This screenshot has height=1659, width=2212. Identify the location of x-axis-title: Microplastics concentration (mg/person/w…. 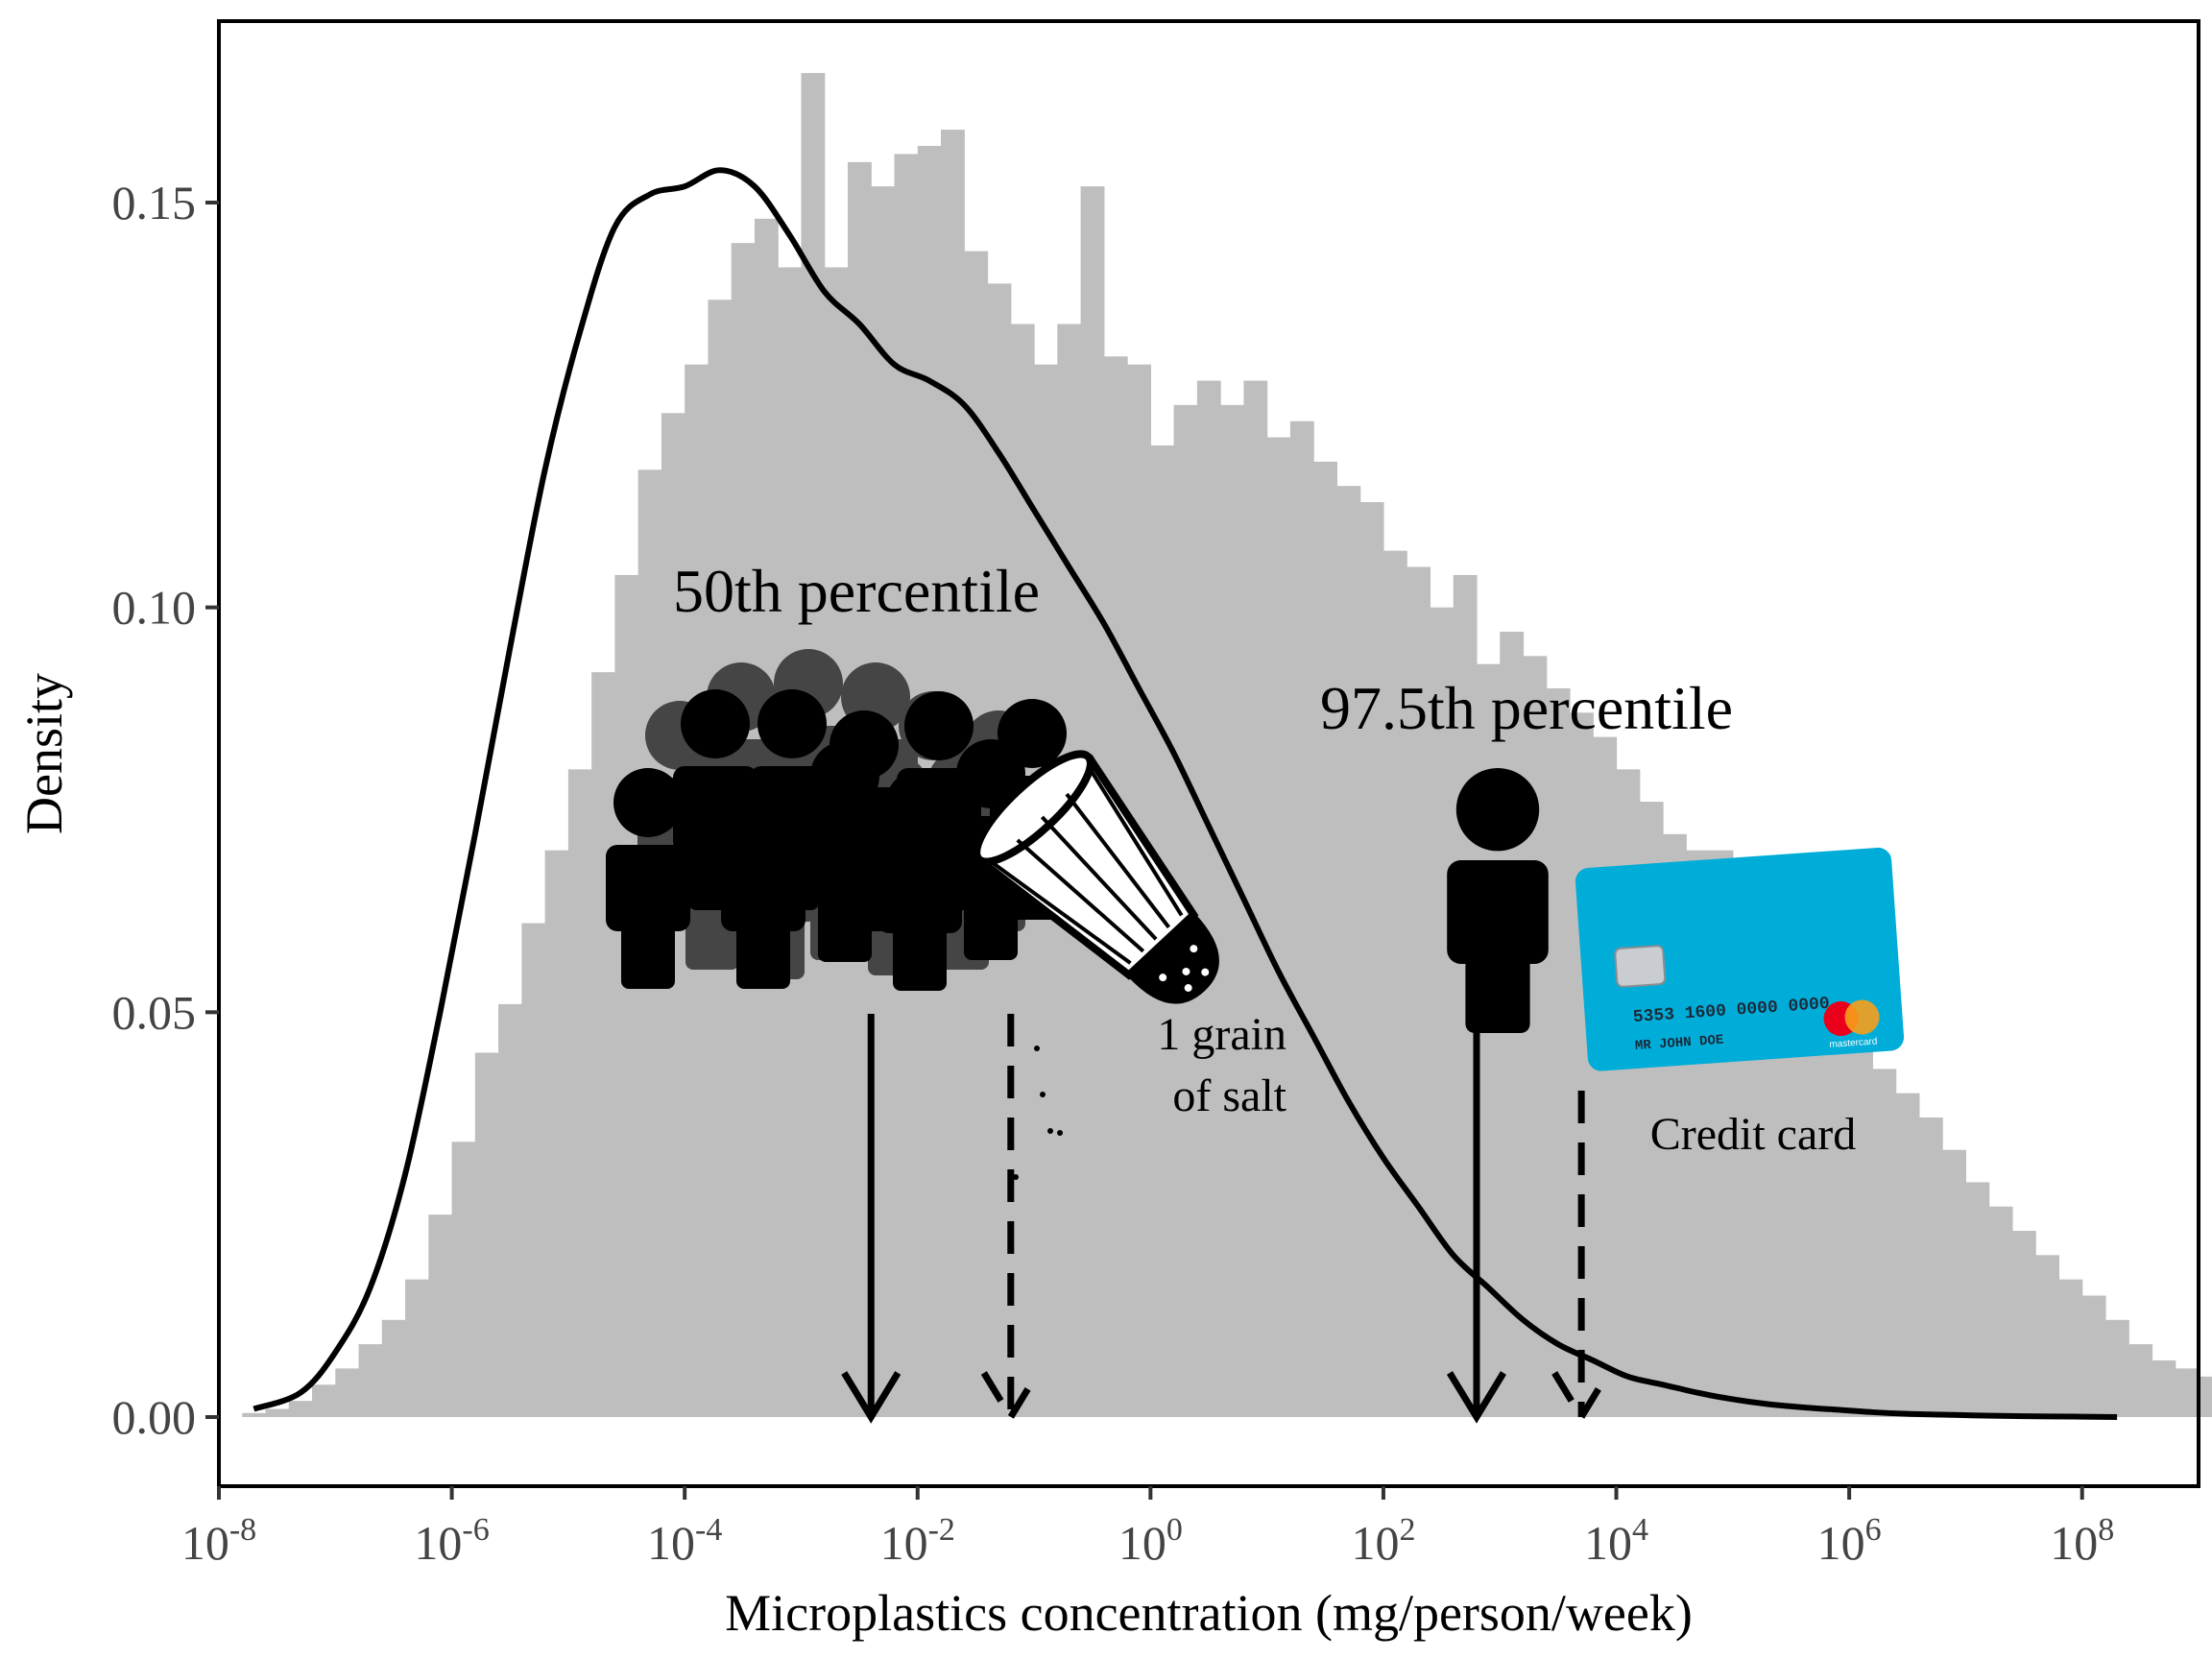
(1209, 1613).